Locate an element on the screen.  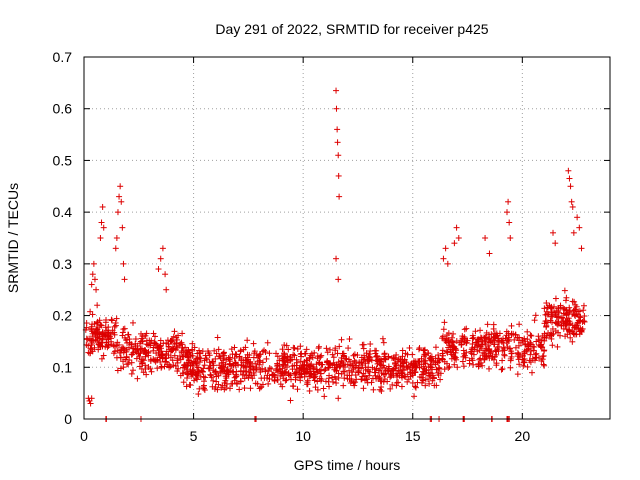
x-axis-label: GPS time / hours is located at coordinates (347, 465).